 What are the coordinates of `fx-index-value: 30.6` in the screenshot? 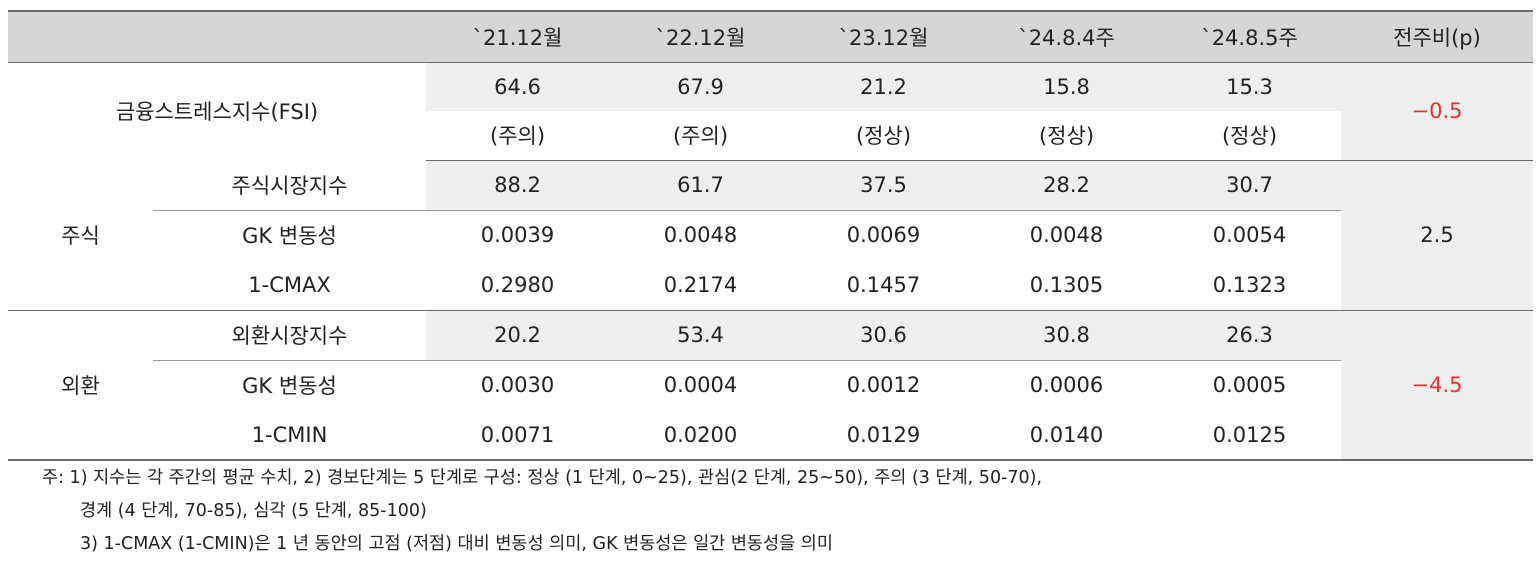 It's located at (883, 335).